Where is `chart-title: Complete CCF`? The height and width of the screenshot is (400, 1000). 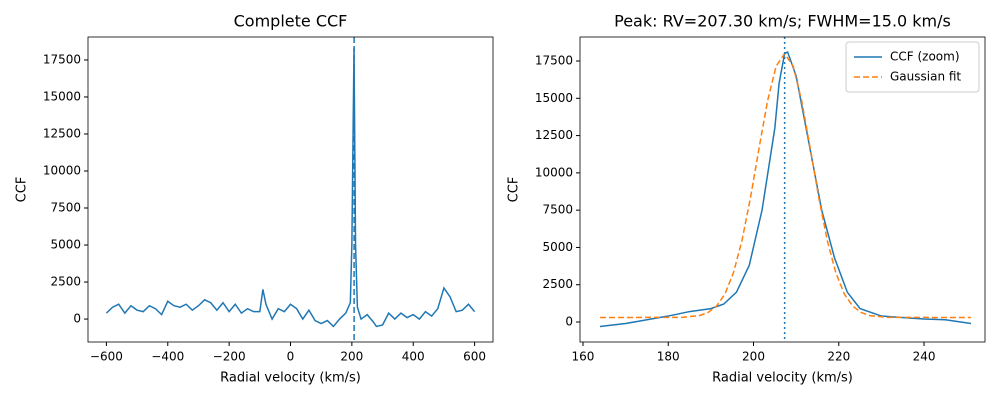 chart-title: Complete CCF is located at coordinates (291, 21).